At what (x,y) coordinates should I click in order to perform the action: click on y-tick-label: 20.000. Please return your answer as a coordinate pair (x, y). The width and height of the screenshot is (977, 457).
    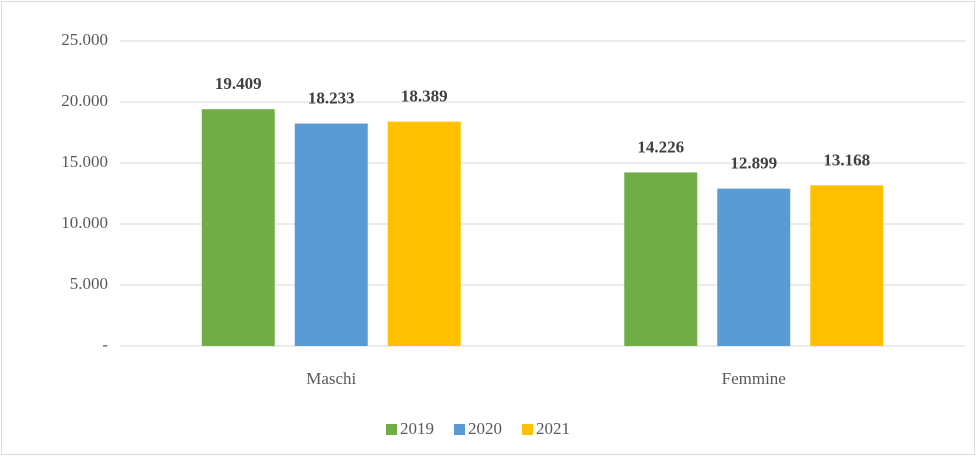
    Looking at the image, I should click on (84, 100).